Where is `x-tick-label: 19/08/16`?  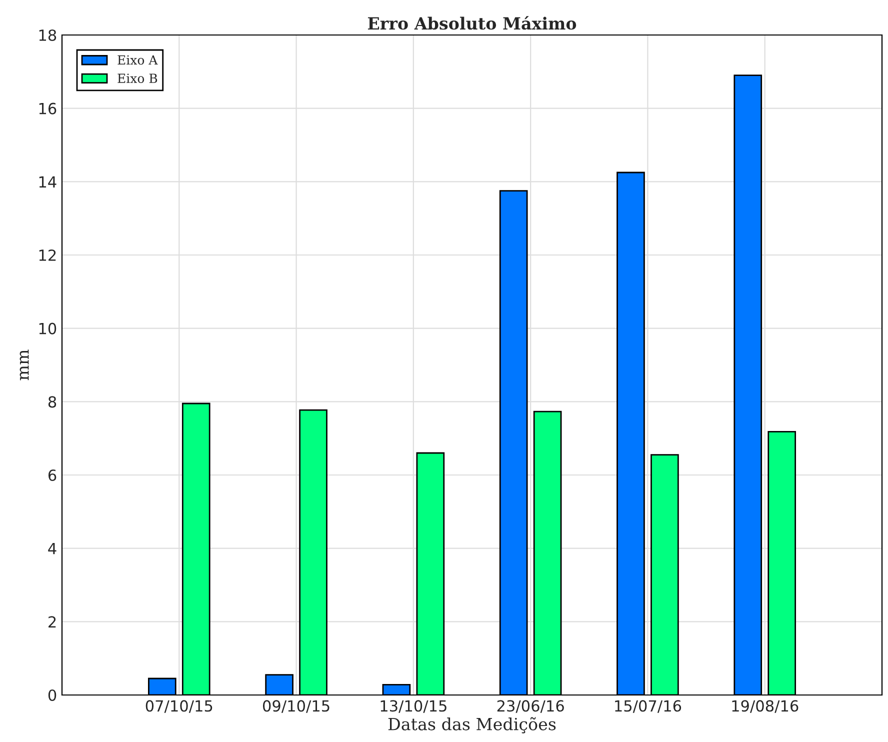 x-tick-label: 19/08/16 is located at coordinates (765, 706).